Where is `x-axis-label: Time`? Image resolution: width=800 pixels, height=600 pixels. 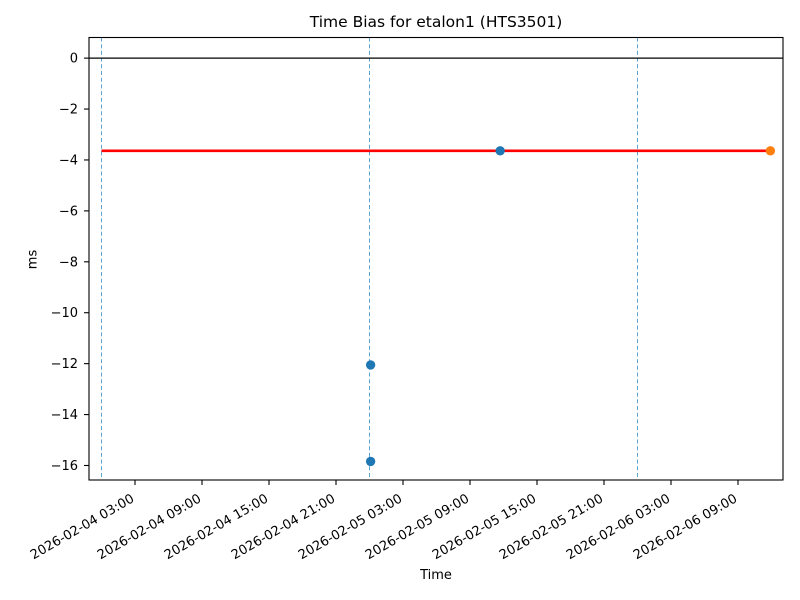 x-axis-label: Time is located at coordinates (436, 575).